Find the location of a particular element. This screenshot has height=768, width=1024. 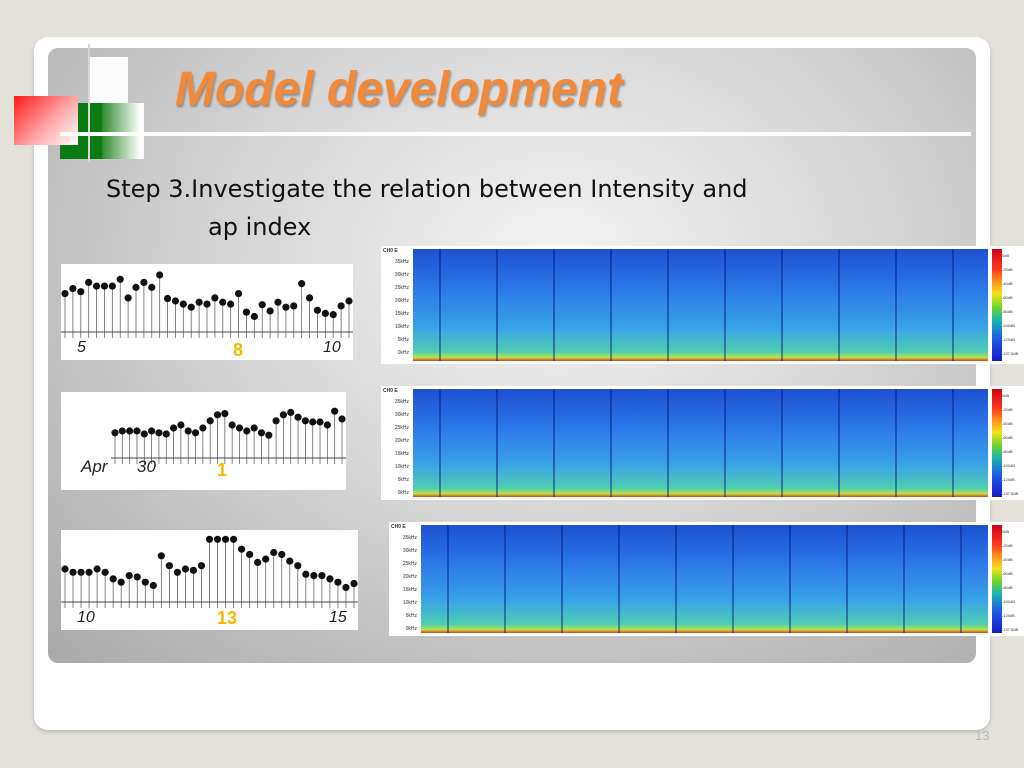

ap-label-mid: 30 is located at coordinates (146, 466).